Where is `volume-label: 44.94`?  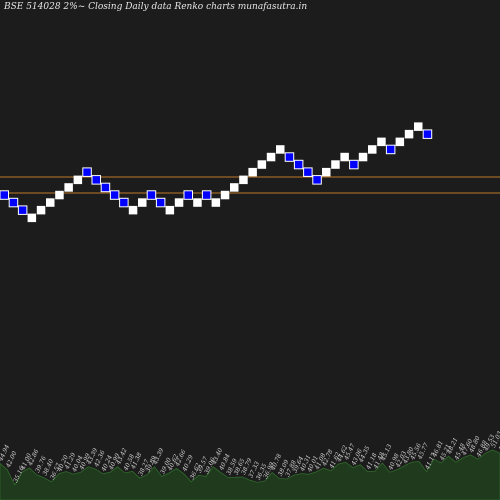
volume-label: 44.94 is located at coordinates (5, 454).